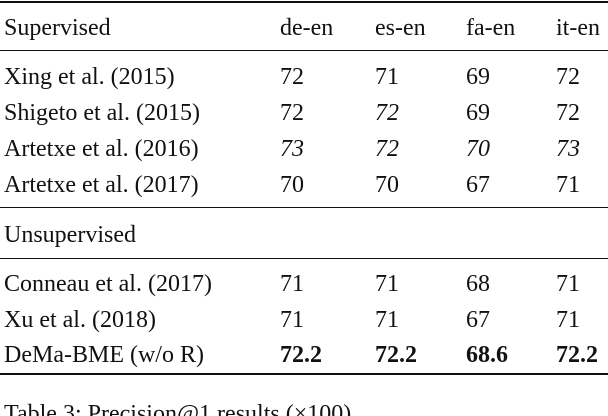 The image size is (608, 416). I want to click on row-label: Artetxe et al. (2016), so click(101, 149).